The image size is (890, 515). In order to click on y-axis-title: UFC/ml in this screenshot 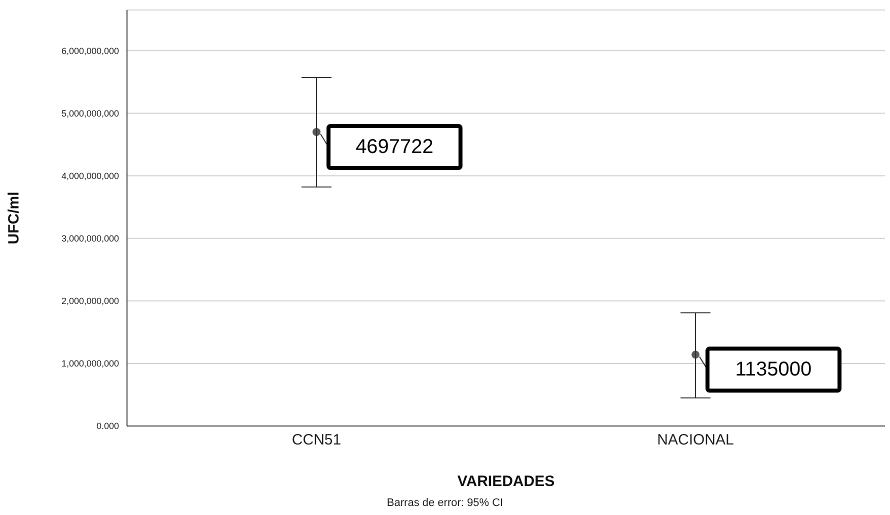, I will do `click(13, 218)`.